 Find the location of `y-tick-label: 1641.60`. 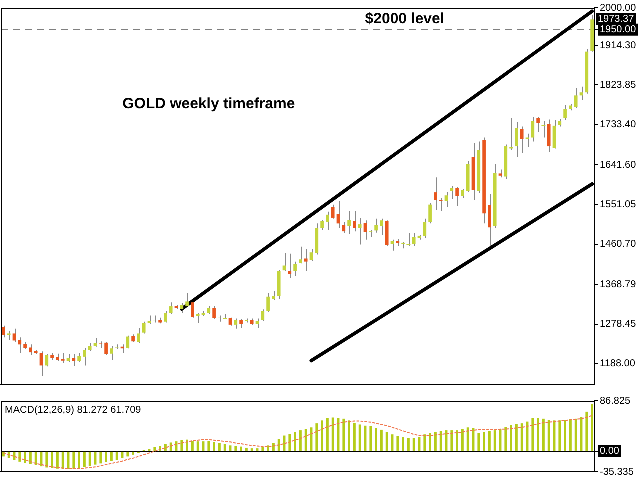

y-tick-label: 1641.60 is located at coordinates (618, 165).